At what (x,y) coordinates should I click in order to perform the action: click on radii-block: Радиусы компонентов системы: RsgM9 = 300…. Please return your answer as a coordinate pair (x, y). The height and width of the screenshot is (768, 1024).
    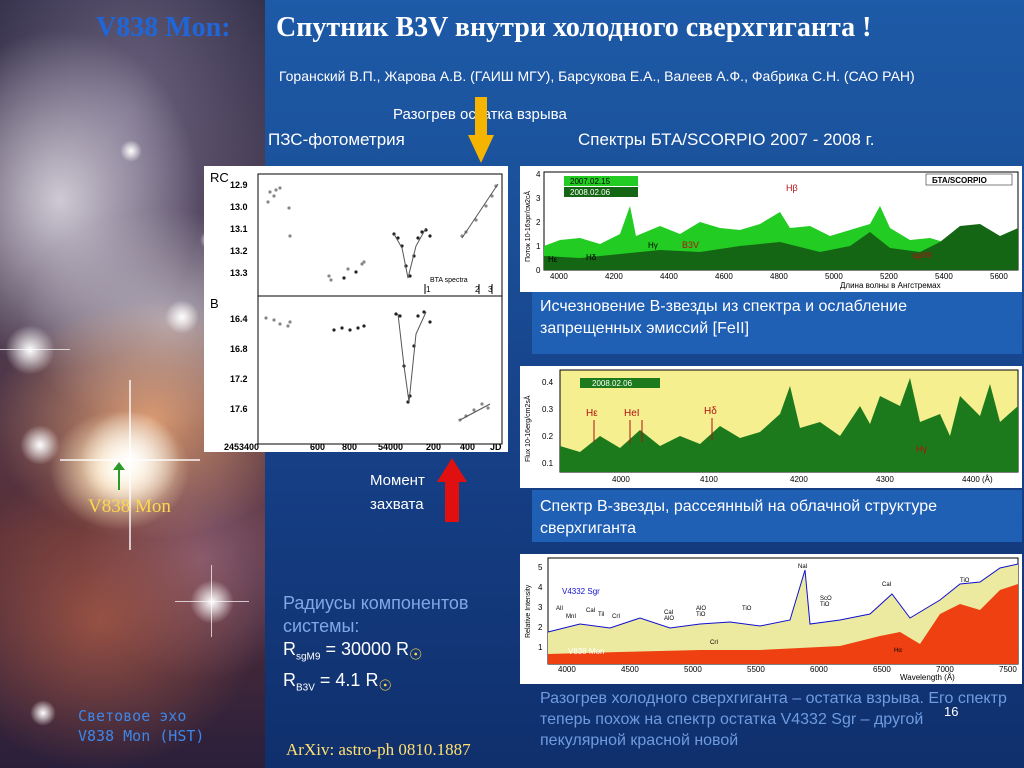
    Looking at the image, I should click on (398, 645).